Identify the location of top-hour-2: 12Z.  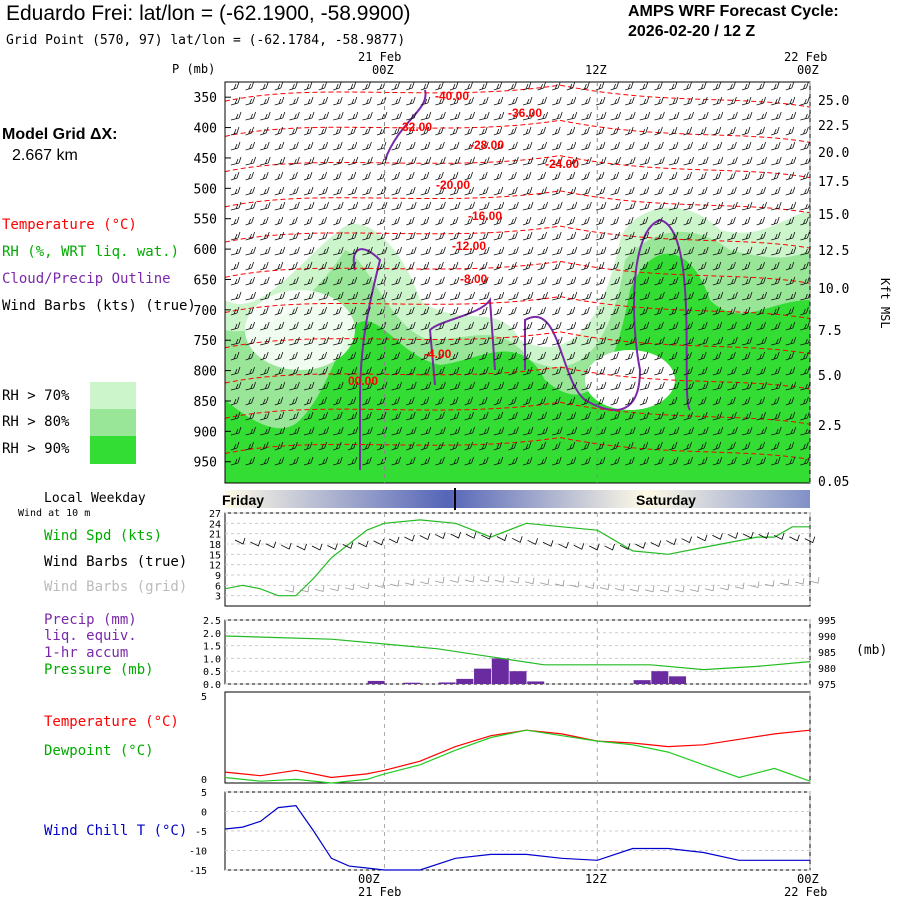
(596, 70).